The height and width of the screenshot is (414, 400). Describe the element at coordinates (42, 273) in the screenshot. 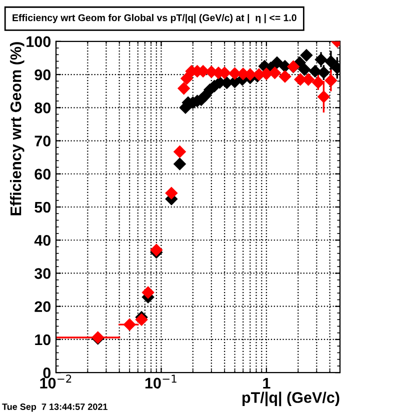

I see `y-tick-label: 30` at that location.